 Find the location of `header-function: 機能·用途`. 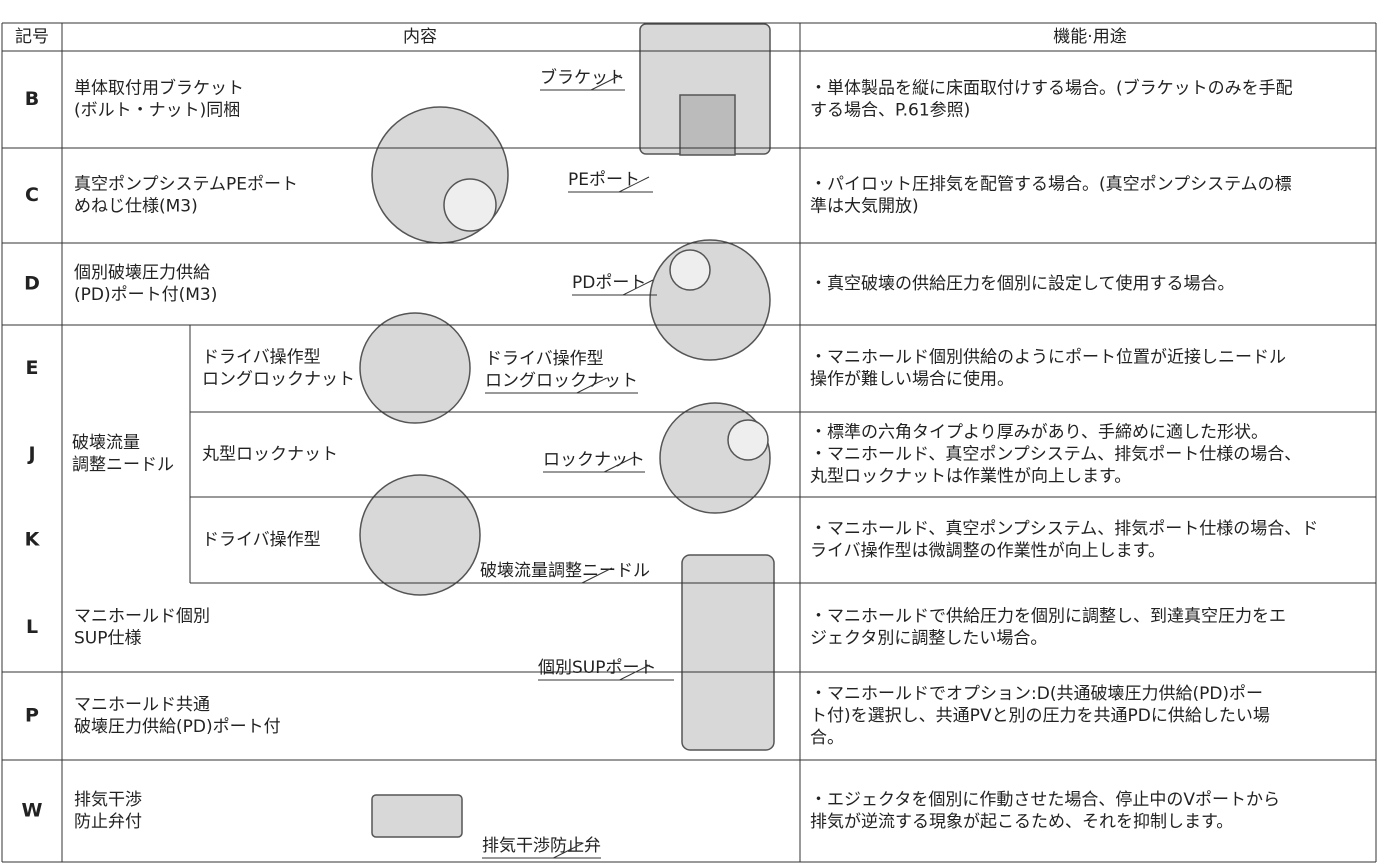

header-function: 機能·用途 is located at coordinates (1089, 37).